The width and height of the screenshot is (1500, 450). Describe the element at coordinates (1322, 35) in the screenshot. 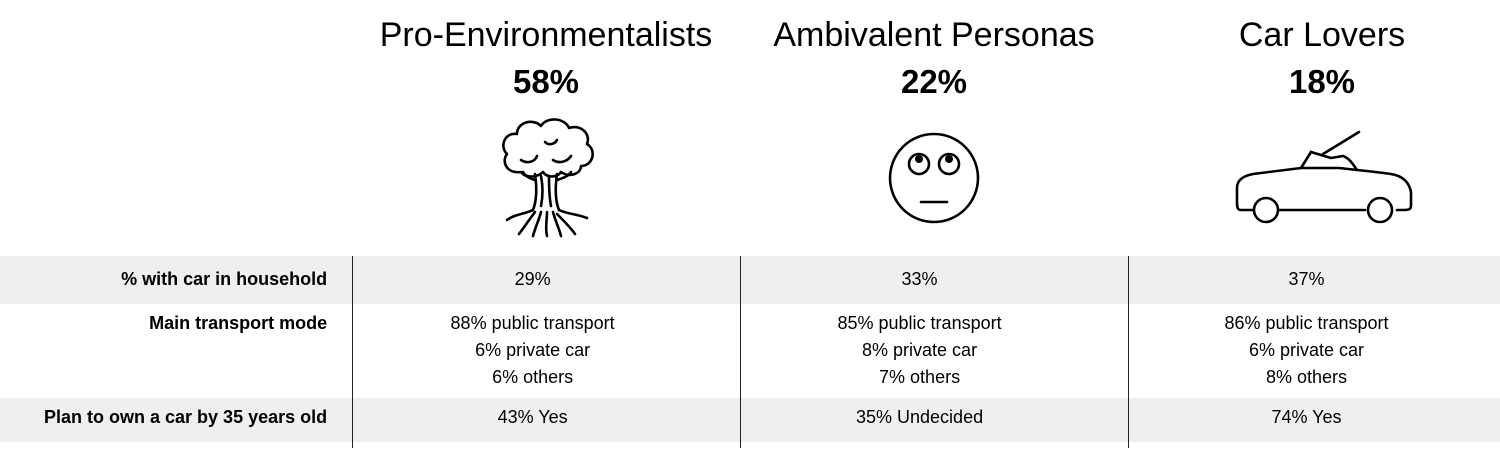

I see `persona-name: Car Lovers` at that location.